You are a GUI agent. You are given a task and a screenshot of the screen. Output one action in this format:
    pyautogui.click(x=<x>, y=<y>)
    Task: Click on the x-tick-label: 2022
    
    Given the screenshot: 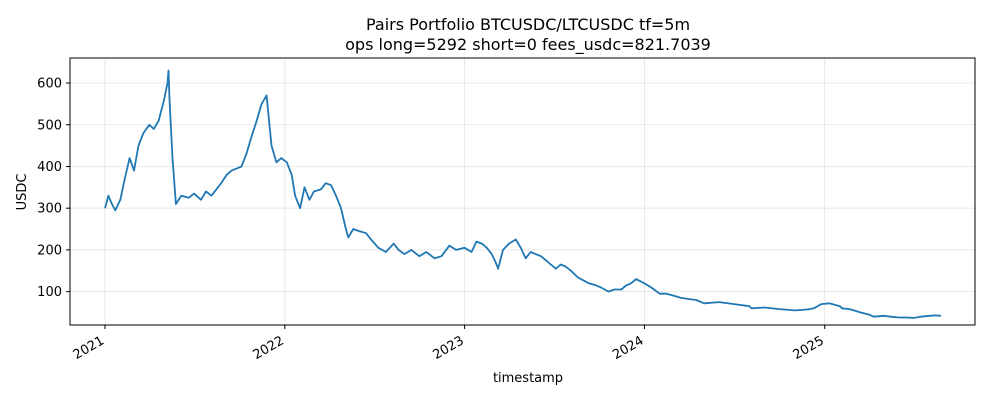 What is the action you would take?
    pyautogui.click(x=269, y=348)
    